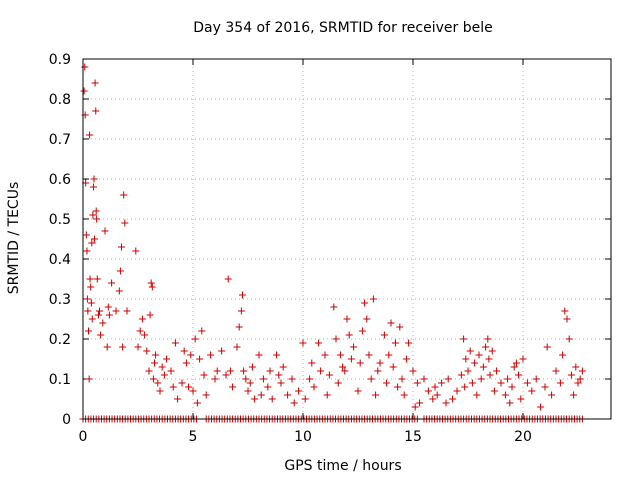 This screenshot has height=480, width=640. What do you see at coordinates (60, 140) in the screenshot?
I see `y-tick-label: 0.7` at bounding box center [60, 140].